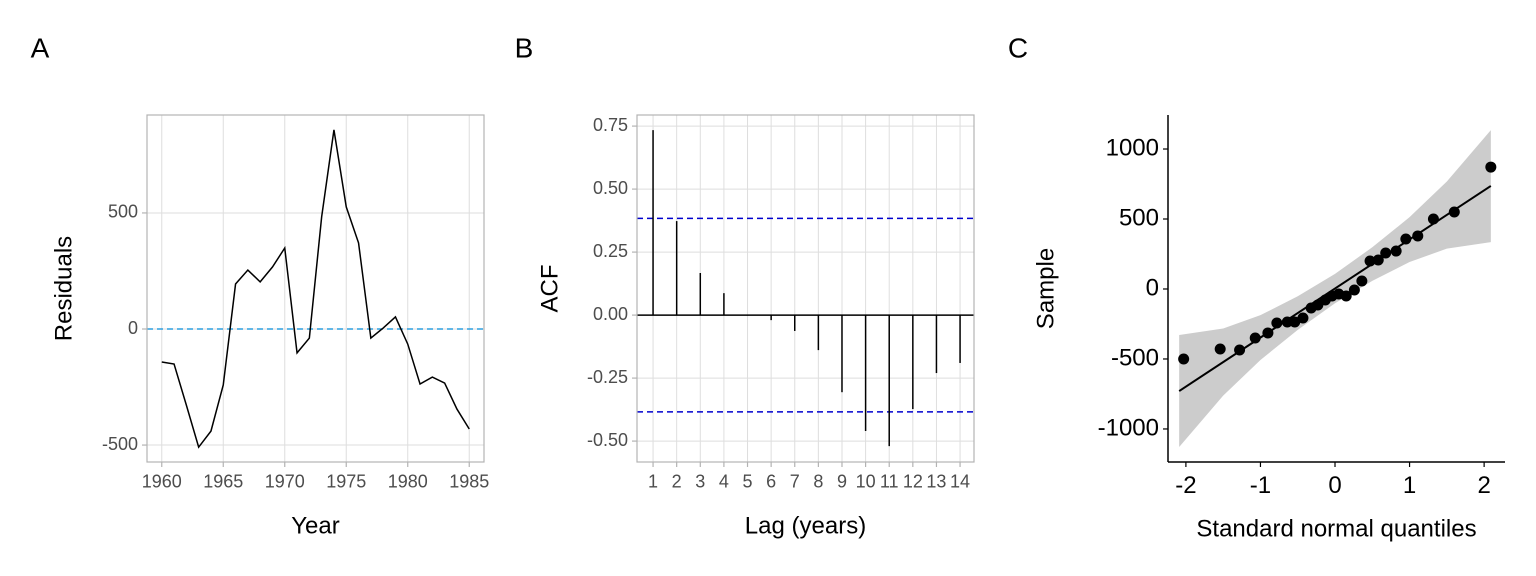 This screenshot has width=1536, height=576. I want to click on x-tick-label: 5, so click(748, 481).